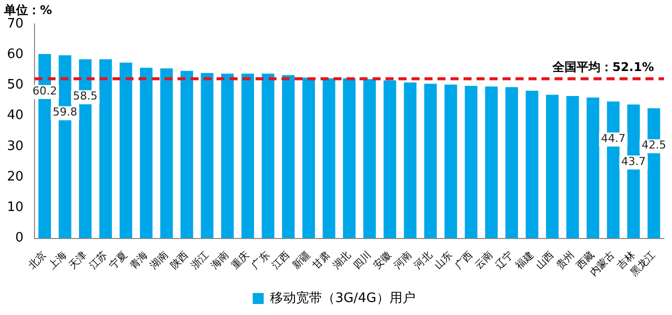  I want to click on x-tick-label: 江西, so click(281, 260).